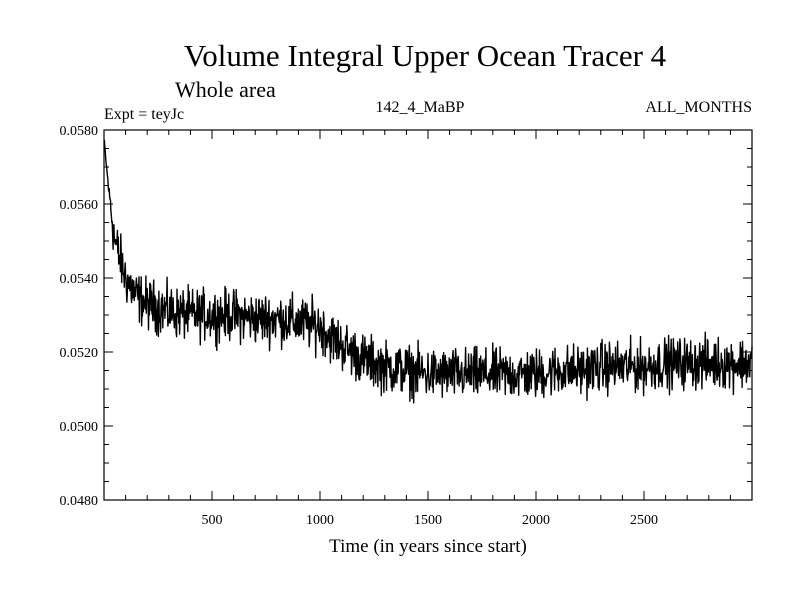 This screenshot has width=800, height=600. I want to click on x-axis-label: Time (in years since start), so click(428, 546).